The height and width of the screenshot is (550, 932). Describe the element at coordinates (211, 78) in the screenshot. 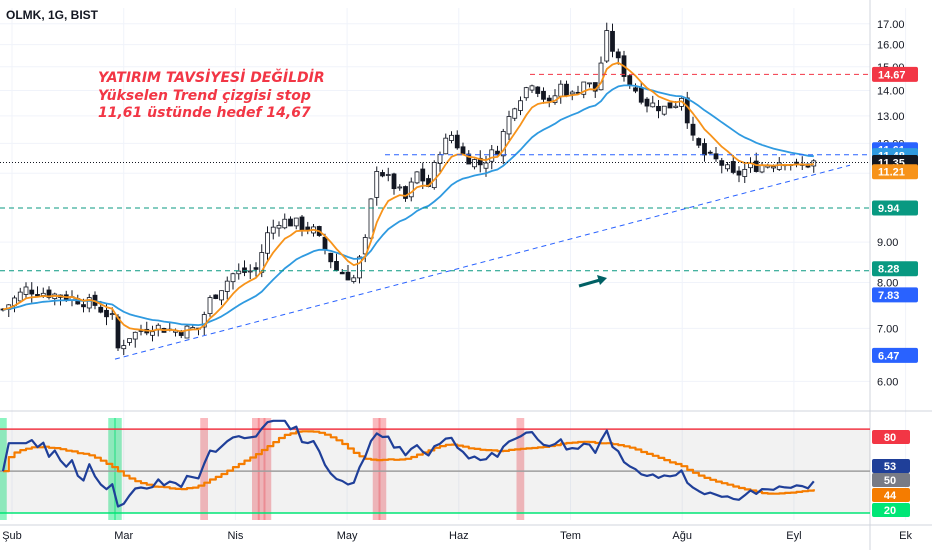

I see `annotation-line-1: YATIRIM TAVSİYESİ DEĞİLDİR` at that location.